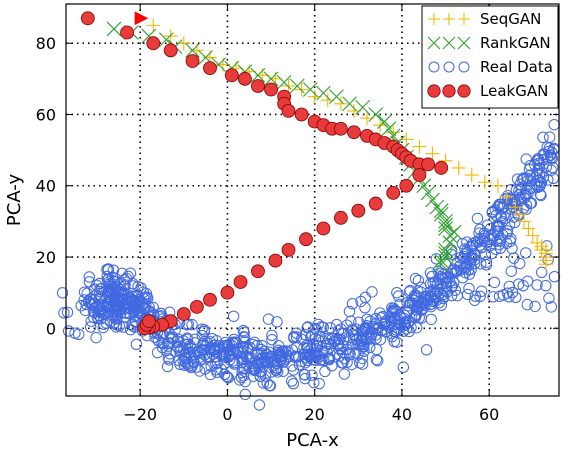  What do you see at coordinates (514, 91) in the screenshot?
I see `legend-label: LeakGAN` at bounding box center [514, 91].